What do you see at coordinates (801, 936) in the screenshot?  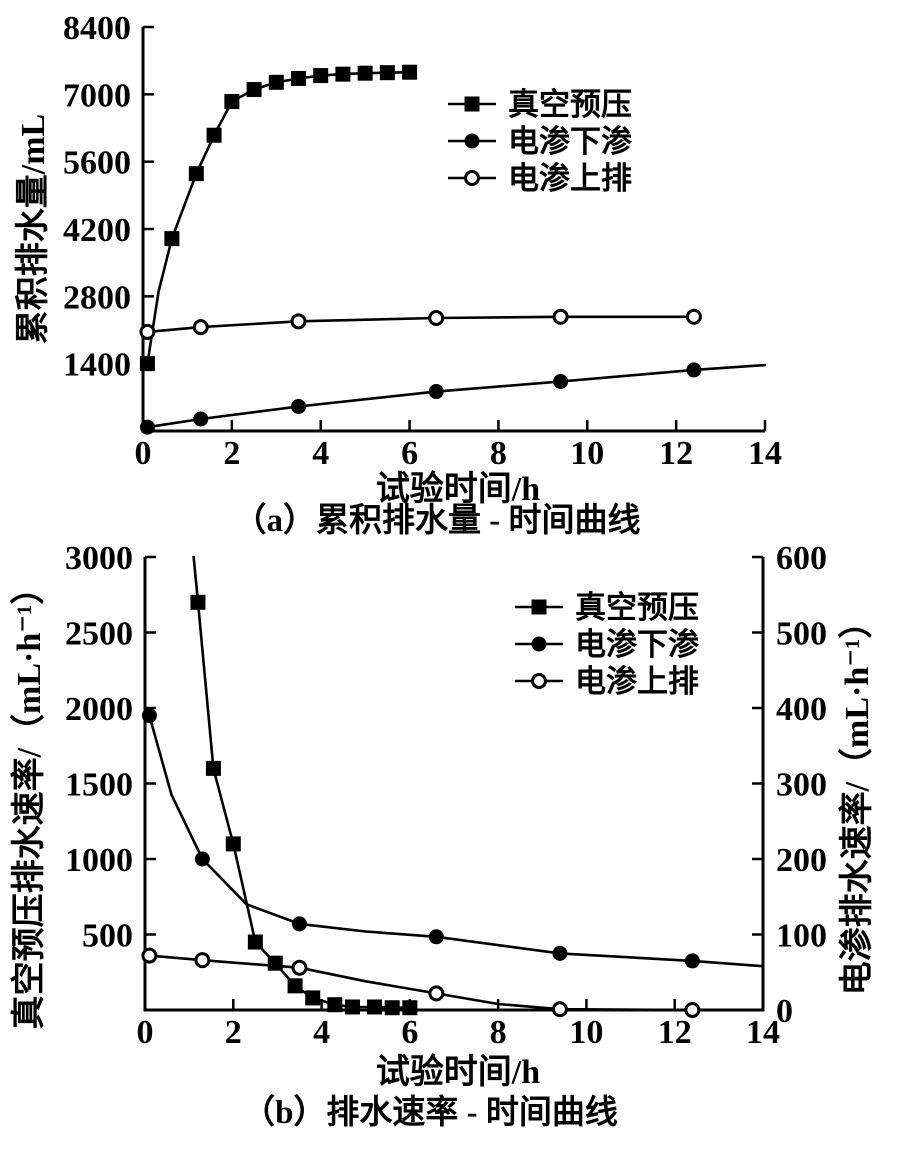 I see `right-y-tick-label: 100` at bounding box center [801, 936].